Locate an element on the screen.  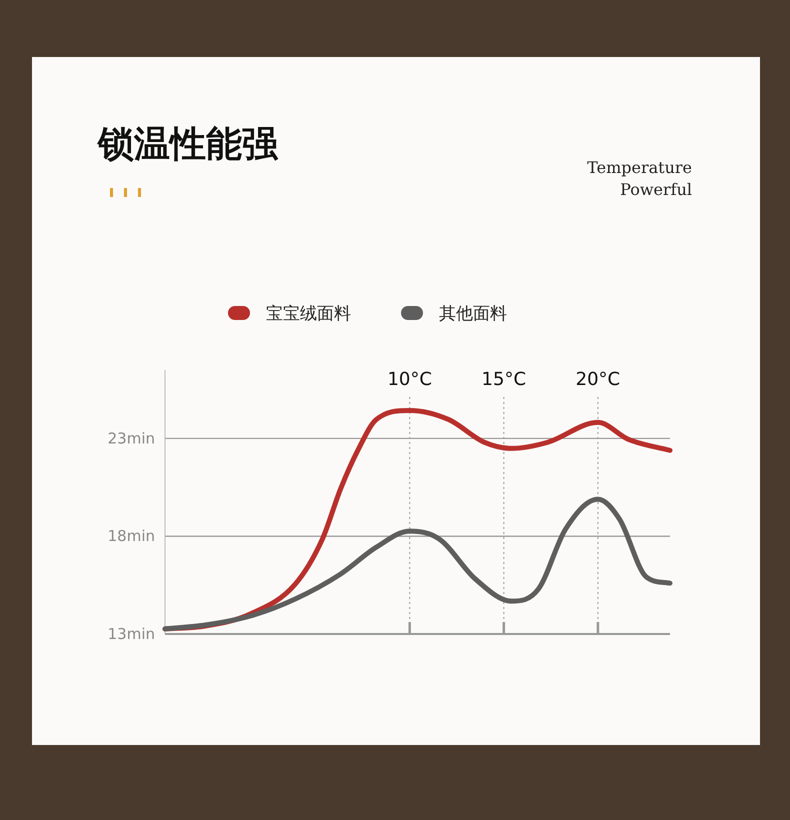
ref-line-label: 20°C is located at coordinates (598, 379).